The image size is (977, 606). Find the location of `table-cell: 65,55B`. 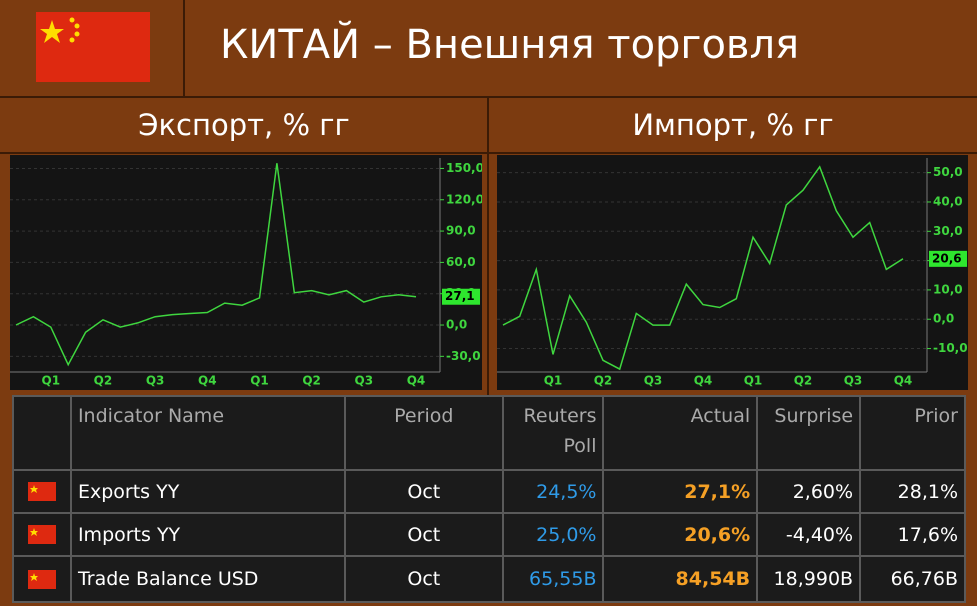

table-cell: 65,55B is located at coordinates (553, 579).